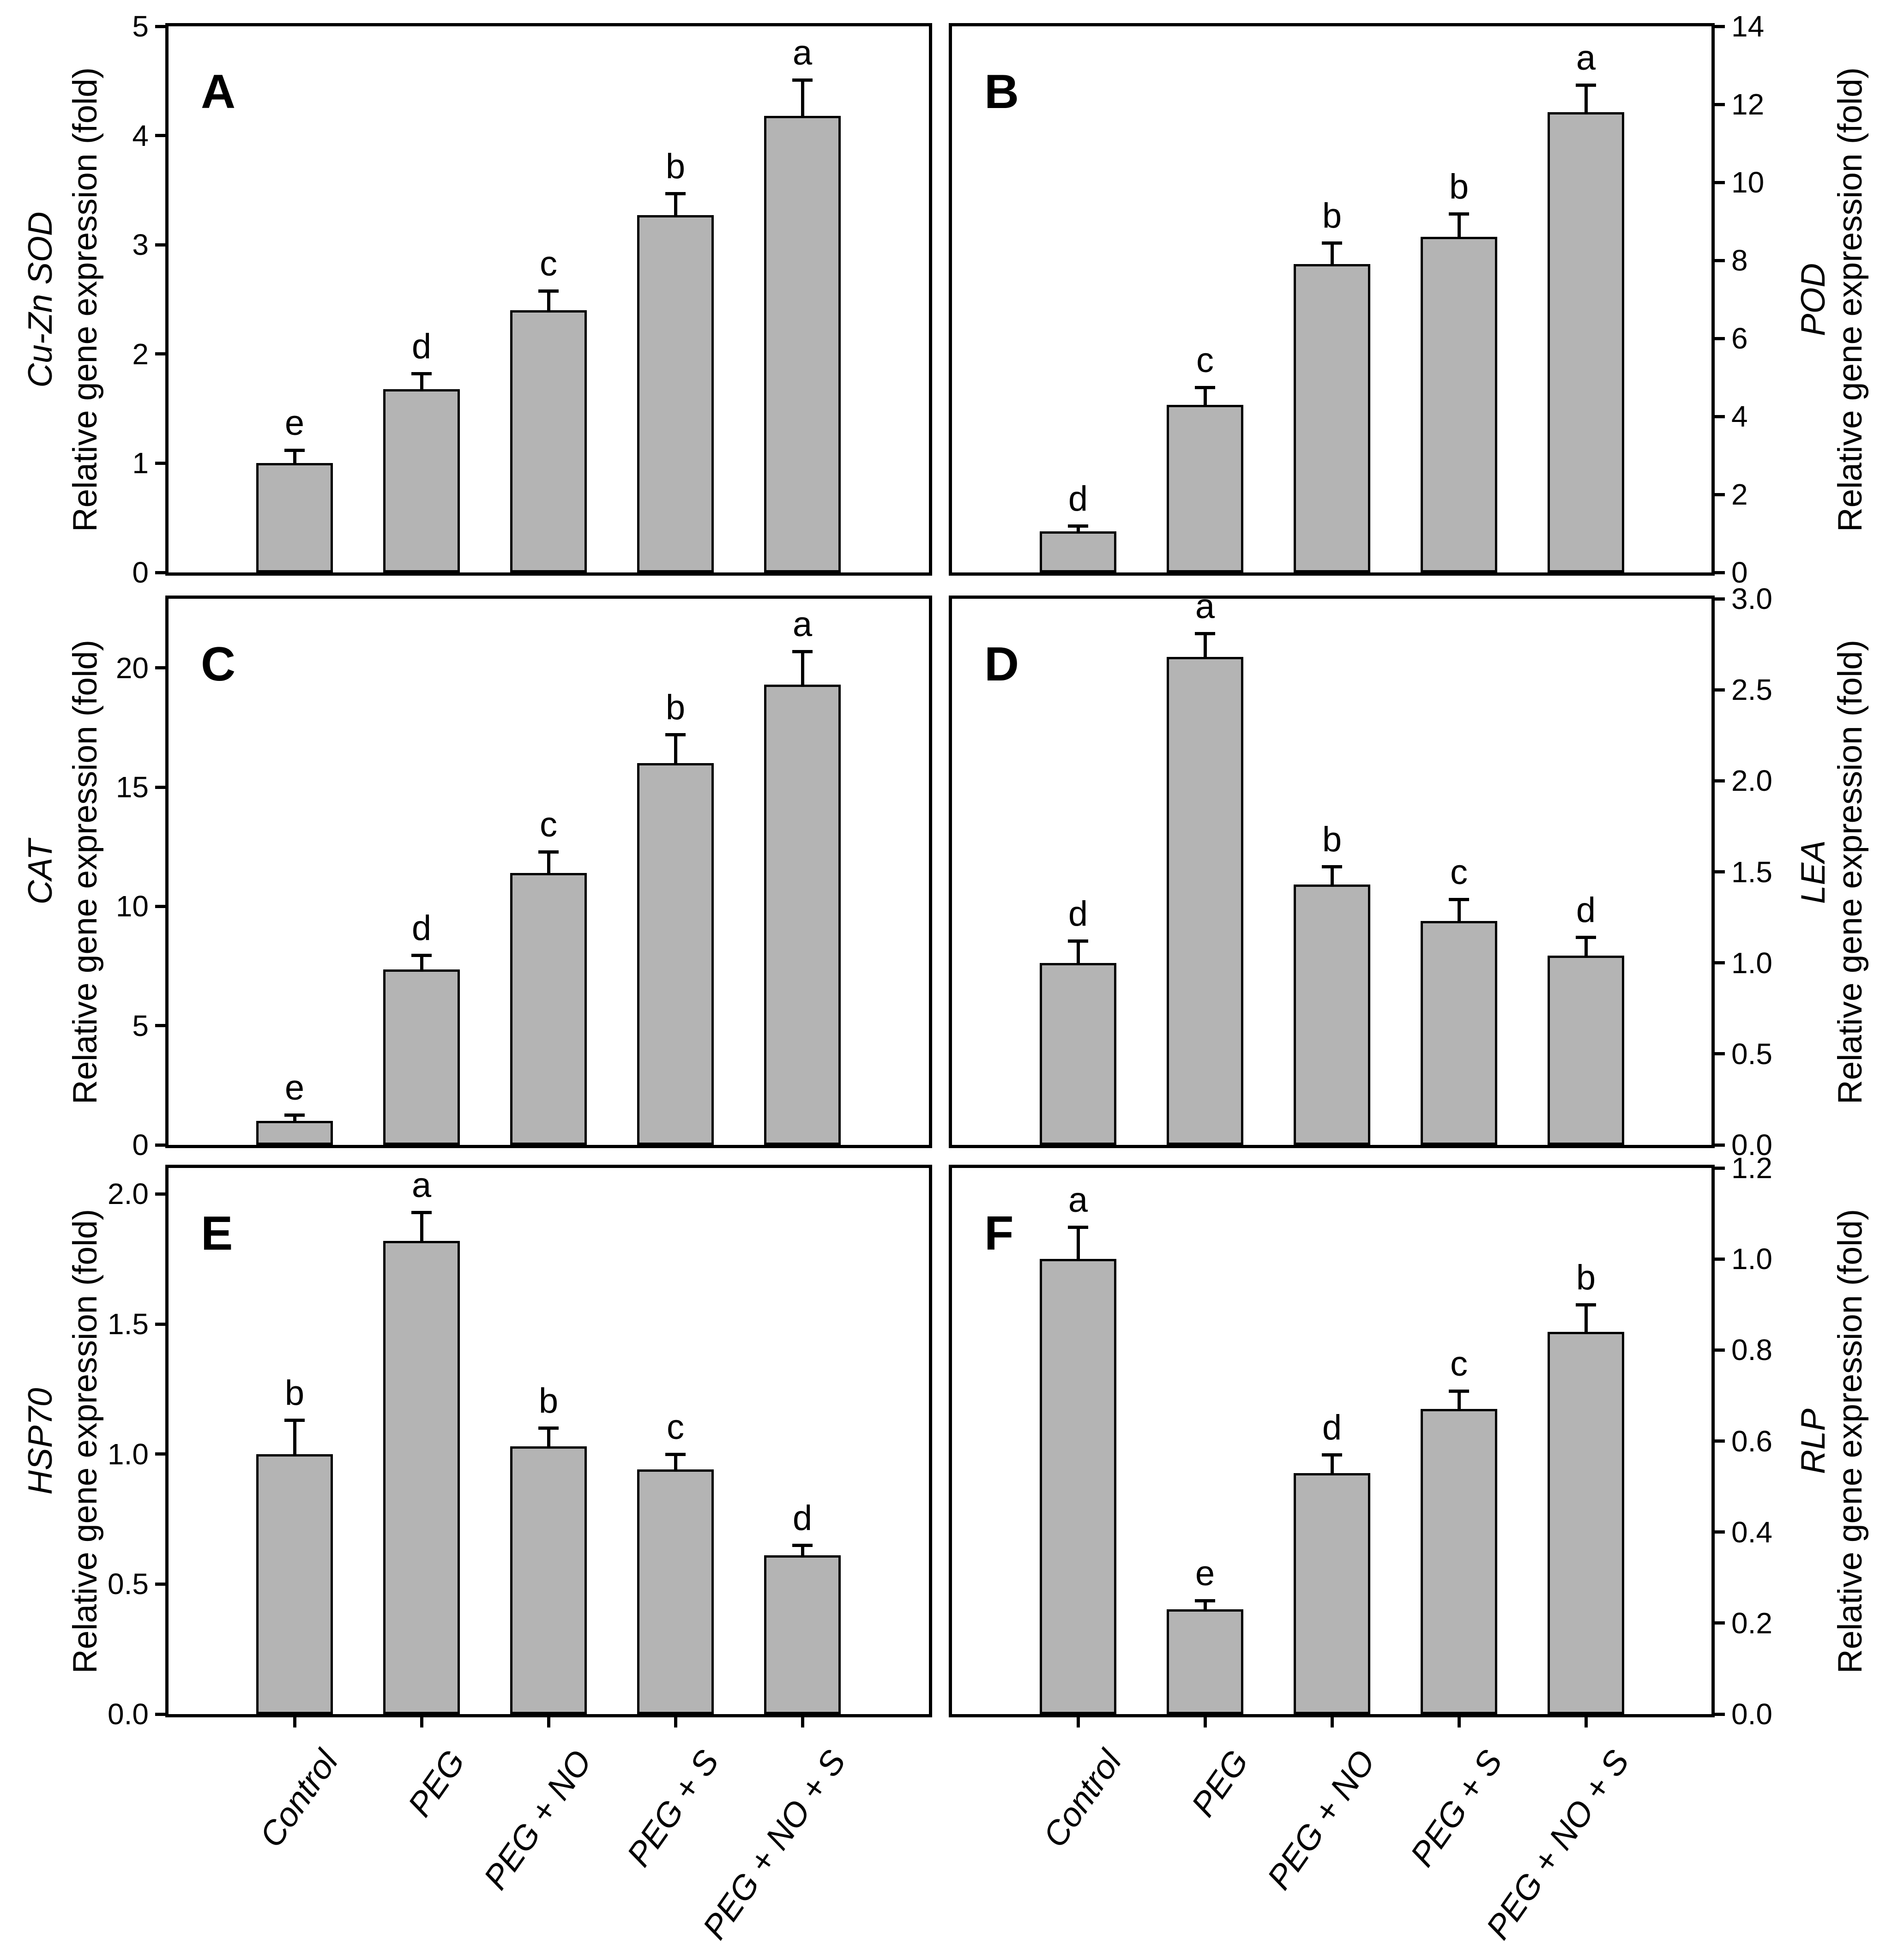  I want to click on significance-letter: c, so click(548, 824).